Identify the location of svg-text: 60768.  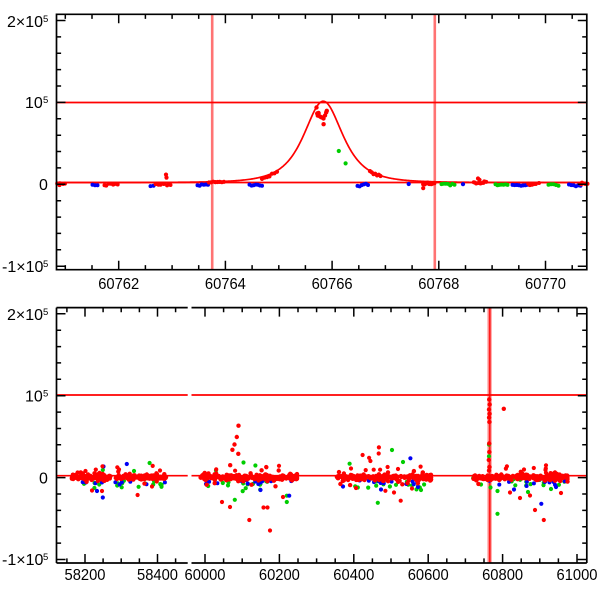
(438, 284).